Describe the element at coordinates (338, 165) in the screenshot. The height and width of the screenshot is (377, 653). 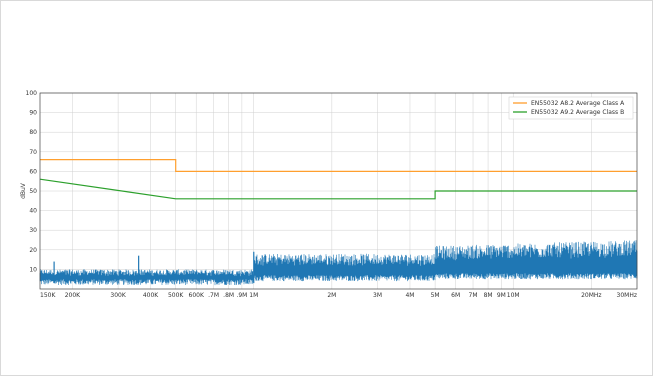
I see `limit-line-class-a` at that location.